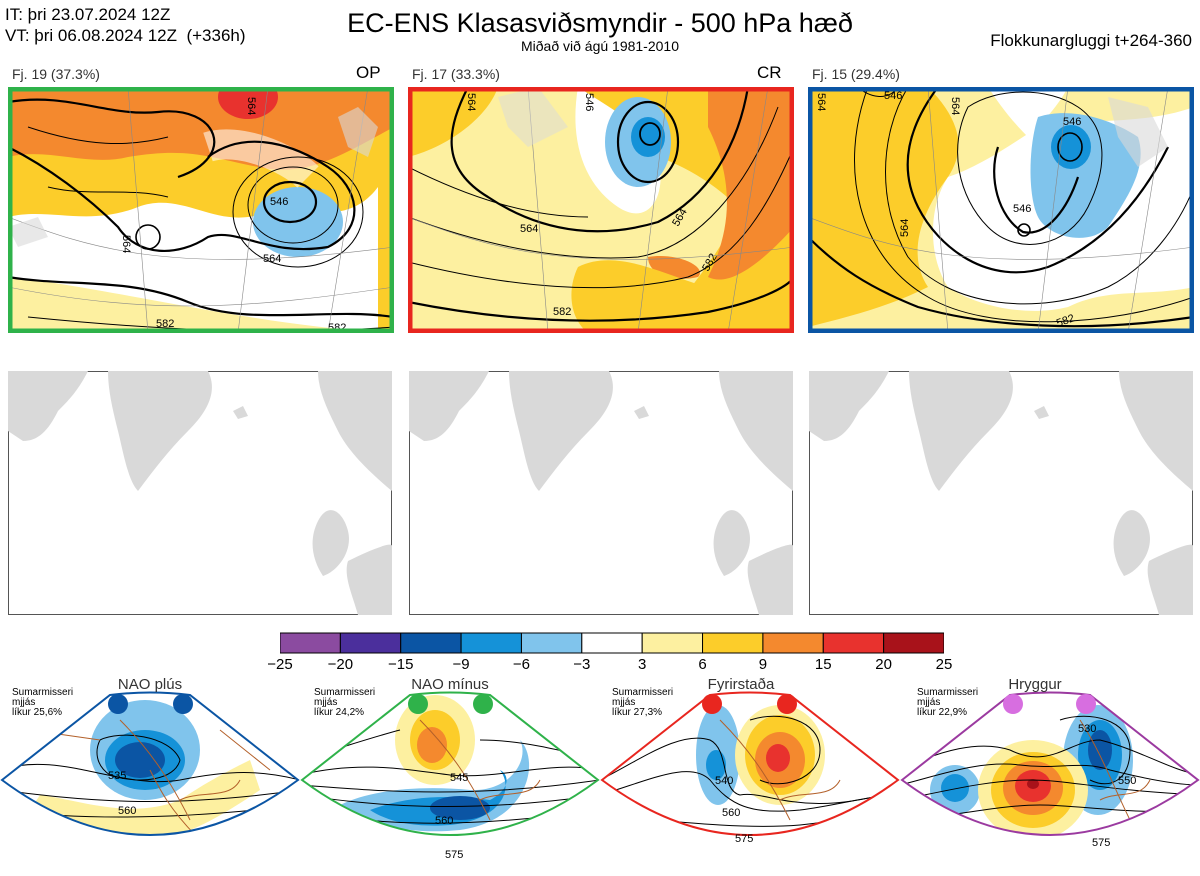  Describe the element at coordinates (344, 703) in the screenshot. I see `regime-nao-minus-meta: Sumarmisseri mjjás líkur 24,2%` at that location.